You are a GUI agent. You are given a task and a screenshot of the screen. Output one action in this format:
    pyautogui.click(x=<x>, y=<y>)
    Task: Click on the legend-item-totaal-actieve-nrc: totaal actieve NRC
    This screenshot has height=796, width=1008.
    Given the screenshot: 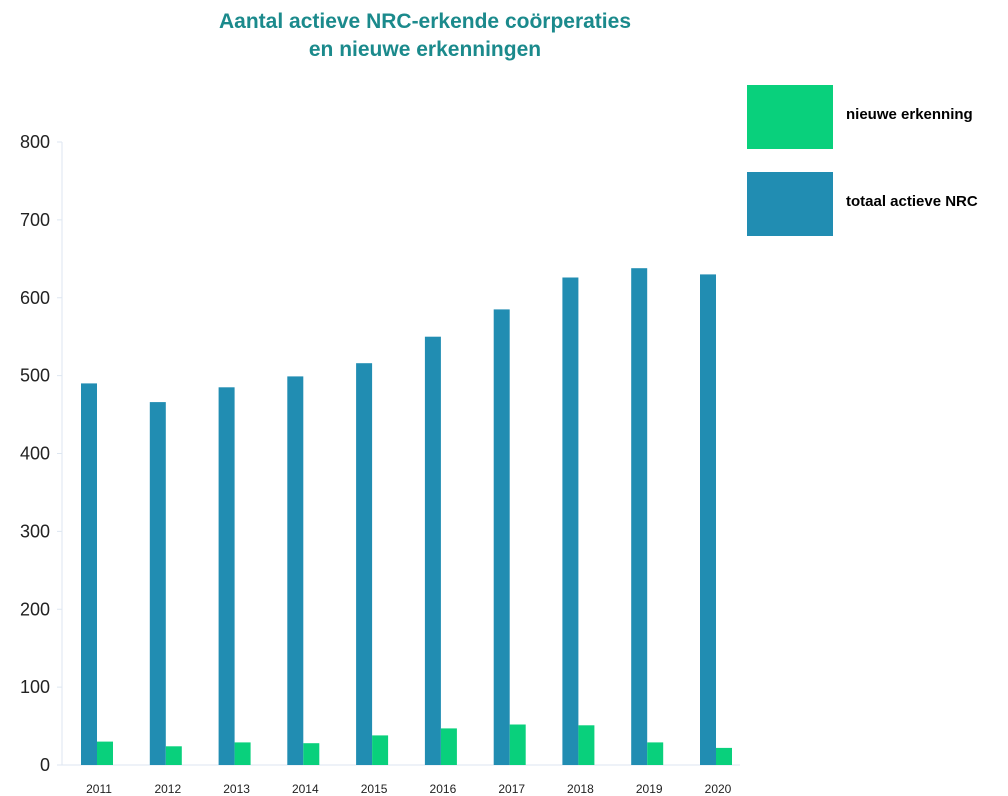 What is the action you would take?
    pyautogui.click(x=877, y=204)
    